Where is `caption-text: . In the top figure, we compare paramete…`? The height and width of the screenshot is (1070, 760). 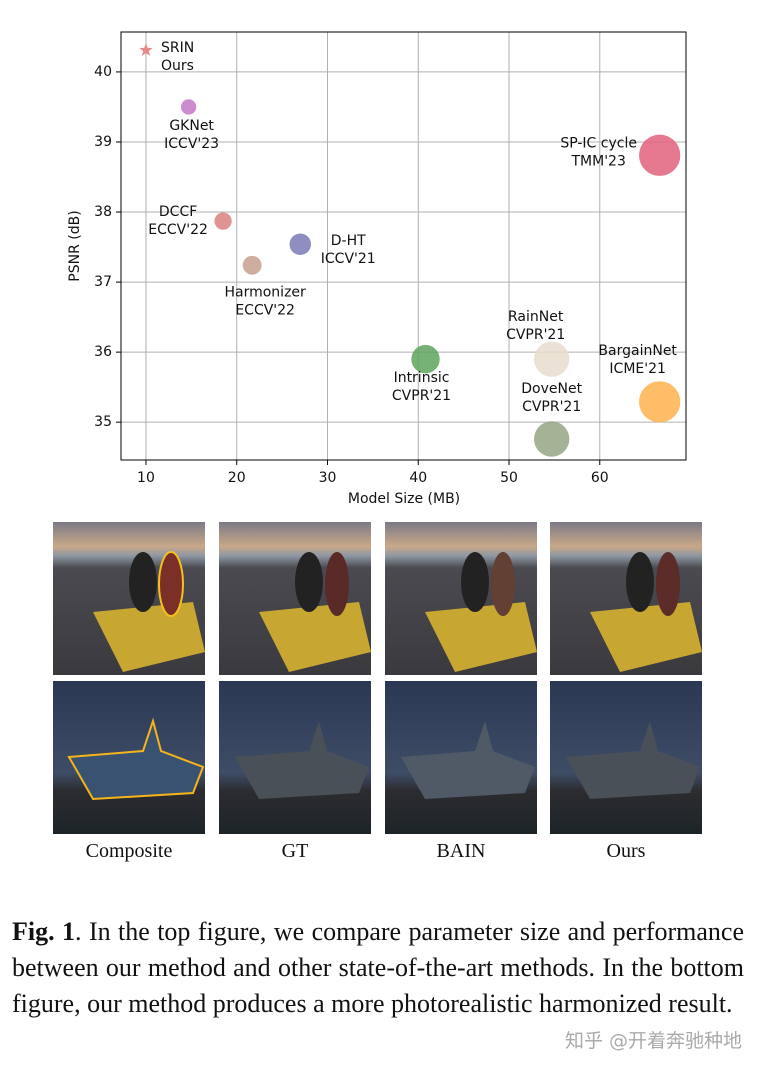
caption-text: . In the top figure, we compare paramete… is located at coordinates (378, 967).